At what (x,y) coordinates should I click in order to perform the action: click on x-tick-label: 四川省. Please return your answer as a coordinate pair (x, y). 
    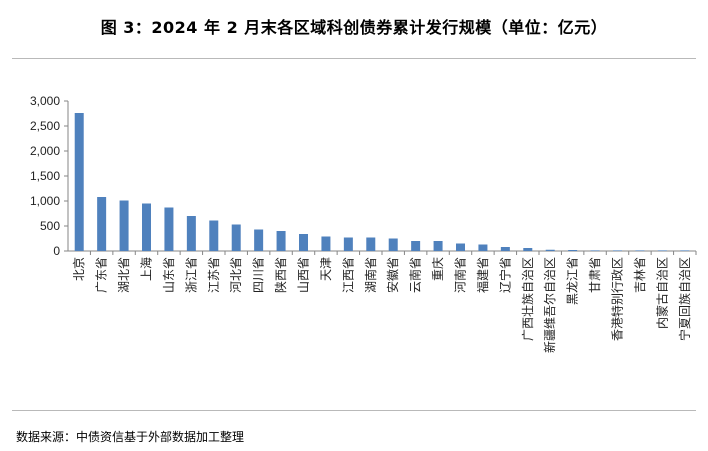
    Looking at the image, I should click on (259, 275).